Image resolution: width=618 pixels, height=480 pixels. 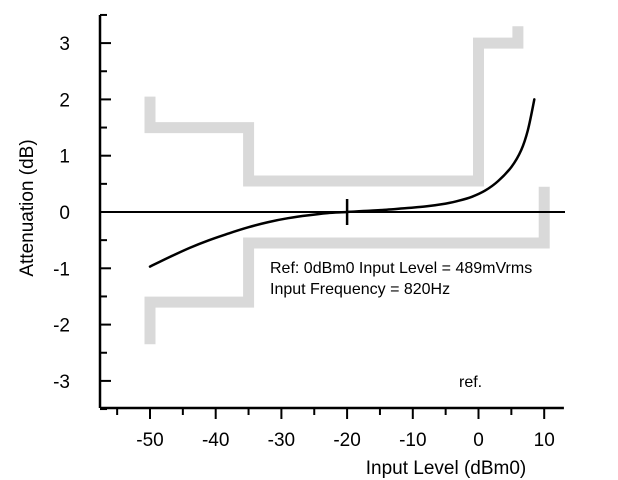 What do you see at coordinates (544, 440) in the screenshot?
I see `x-tick-label: 10` at bounding box center [544, 440].